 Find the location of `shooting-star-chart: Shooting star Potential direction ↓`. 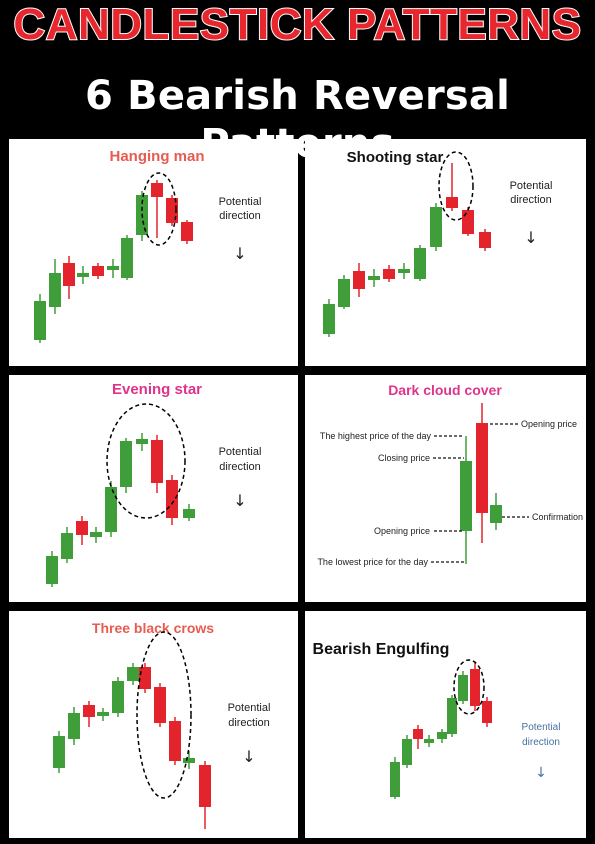

shooting-star-chart: Shooting star Potential direction ↓ is located at coordinates (438, 243).